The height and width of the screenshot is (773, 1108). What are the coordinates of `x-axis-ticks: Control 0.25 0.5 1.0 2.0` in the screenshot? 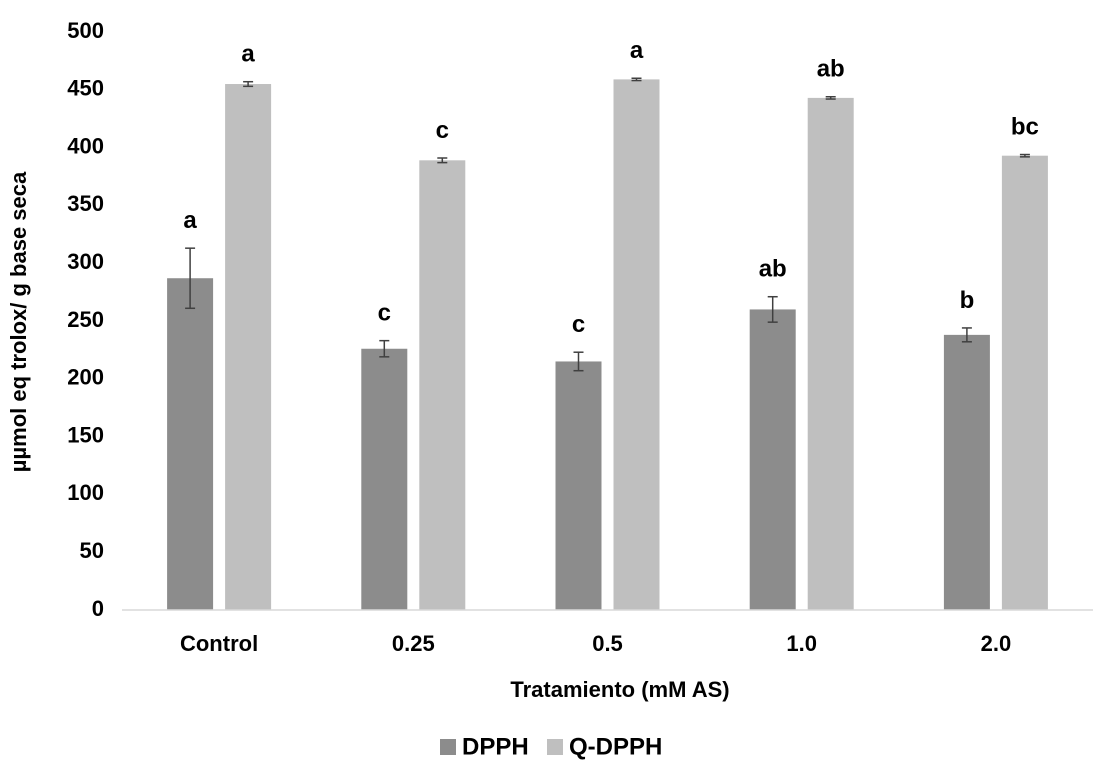 It's located at (595, 643).